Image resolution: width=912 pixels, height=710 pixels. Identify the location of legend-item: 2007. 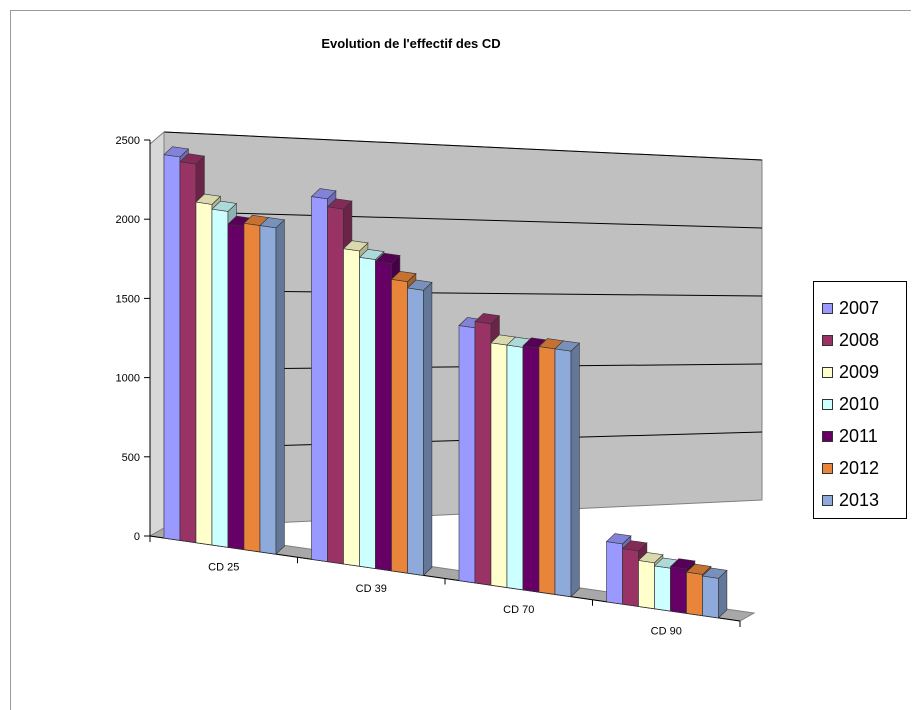
(850, 308).